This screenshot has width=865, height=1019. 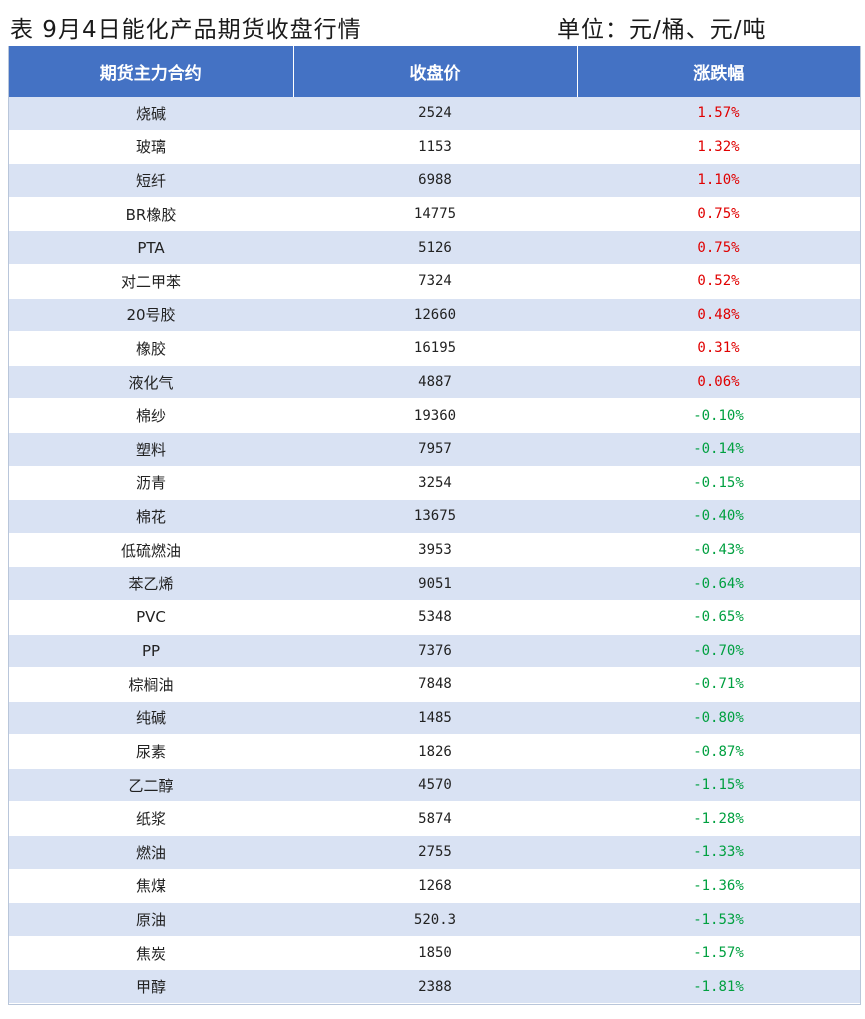 What do you see at coordinates (151, 987) in the screenshot?
I see `contract-name-cell: 甲醇` at bounding box center [151, 987].